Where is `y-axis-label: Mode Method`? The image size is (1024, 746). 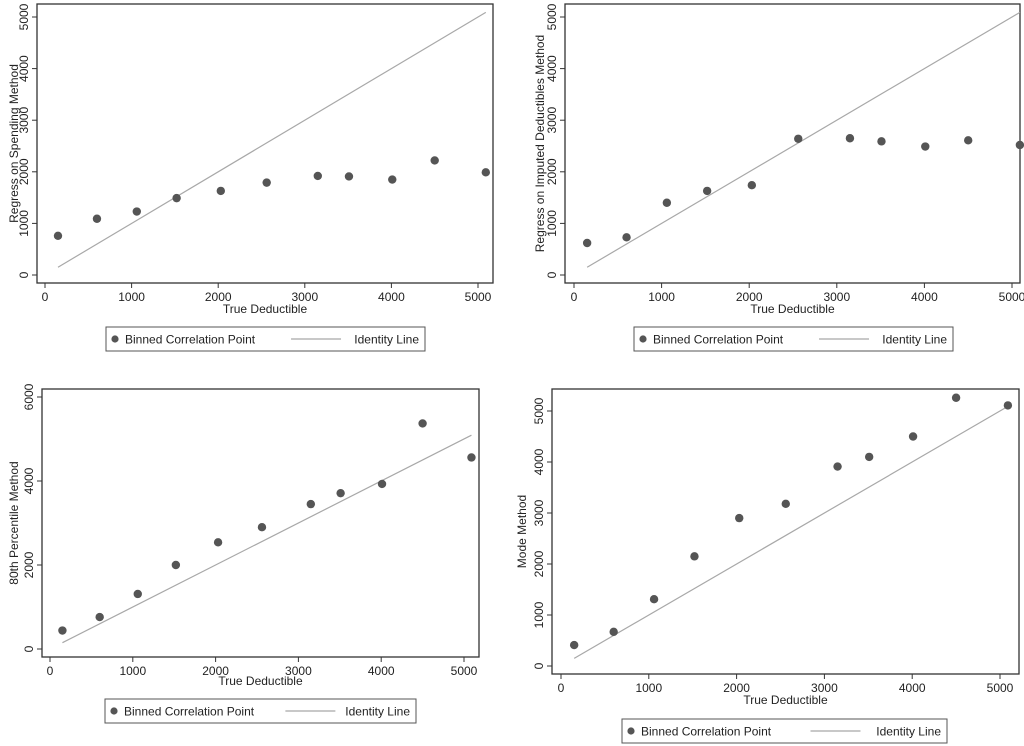
y-axis-label: Mode Method is located at coordinates (522, 531).